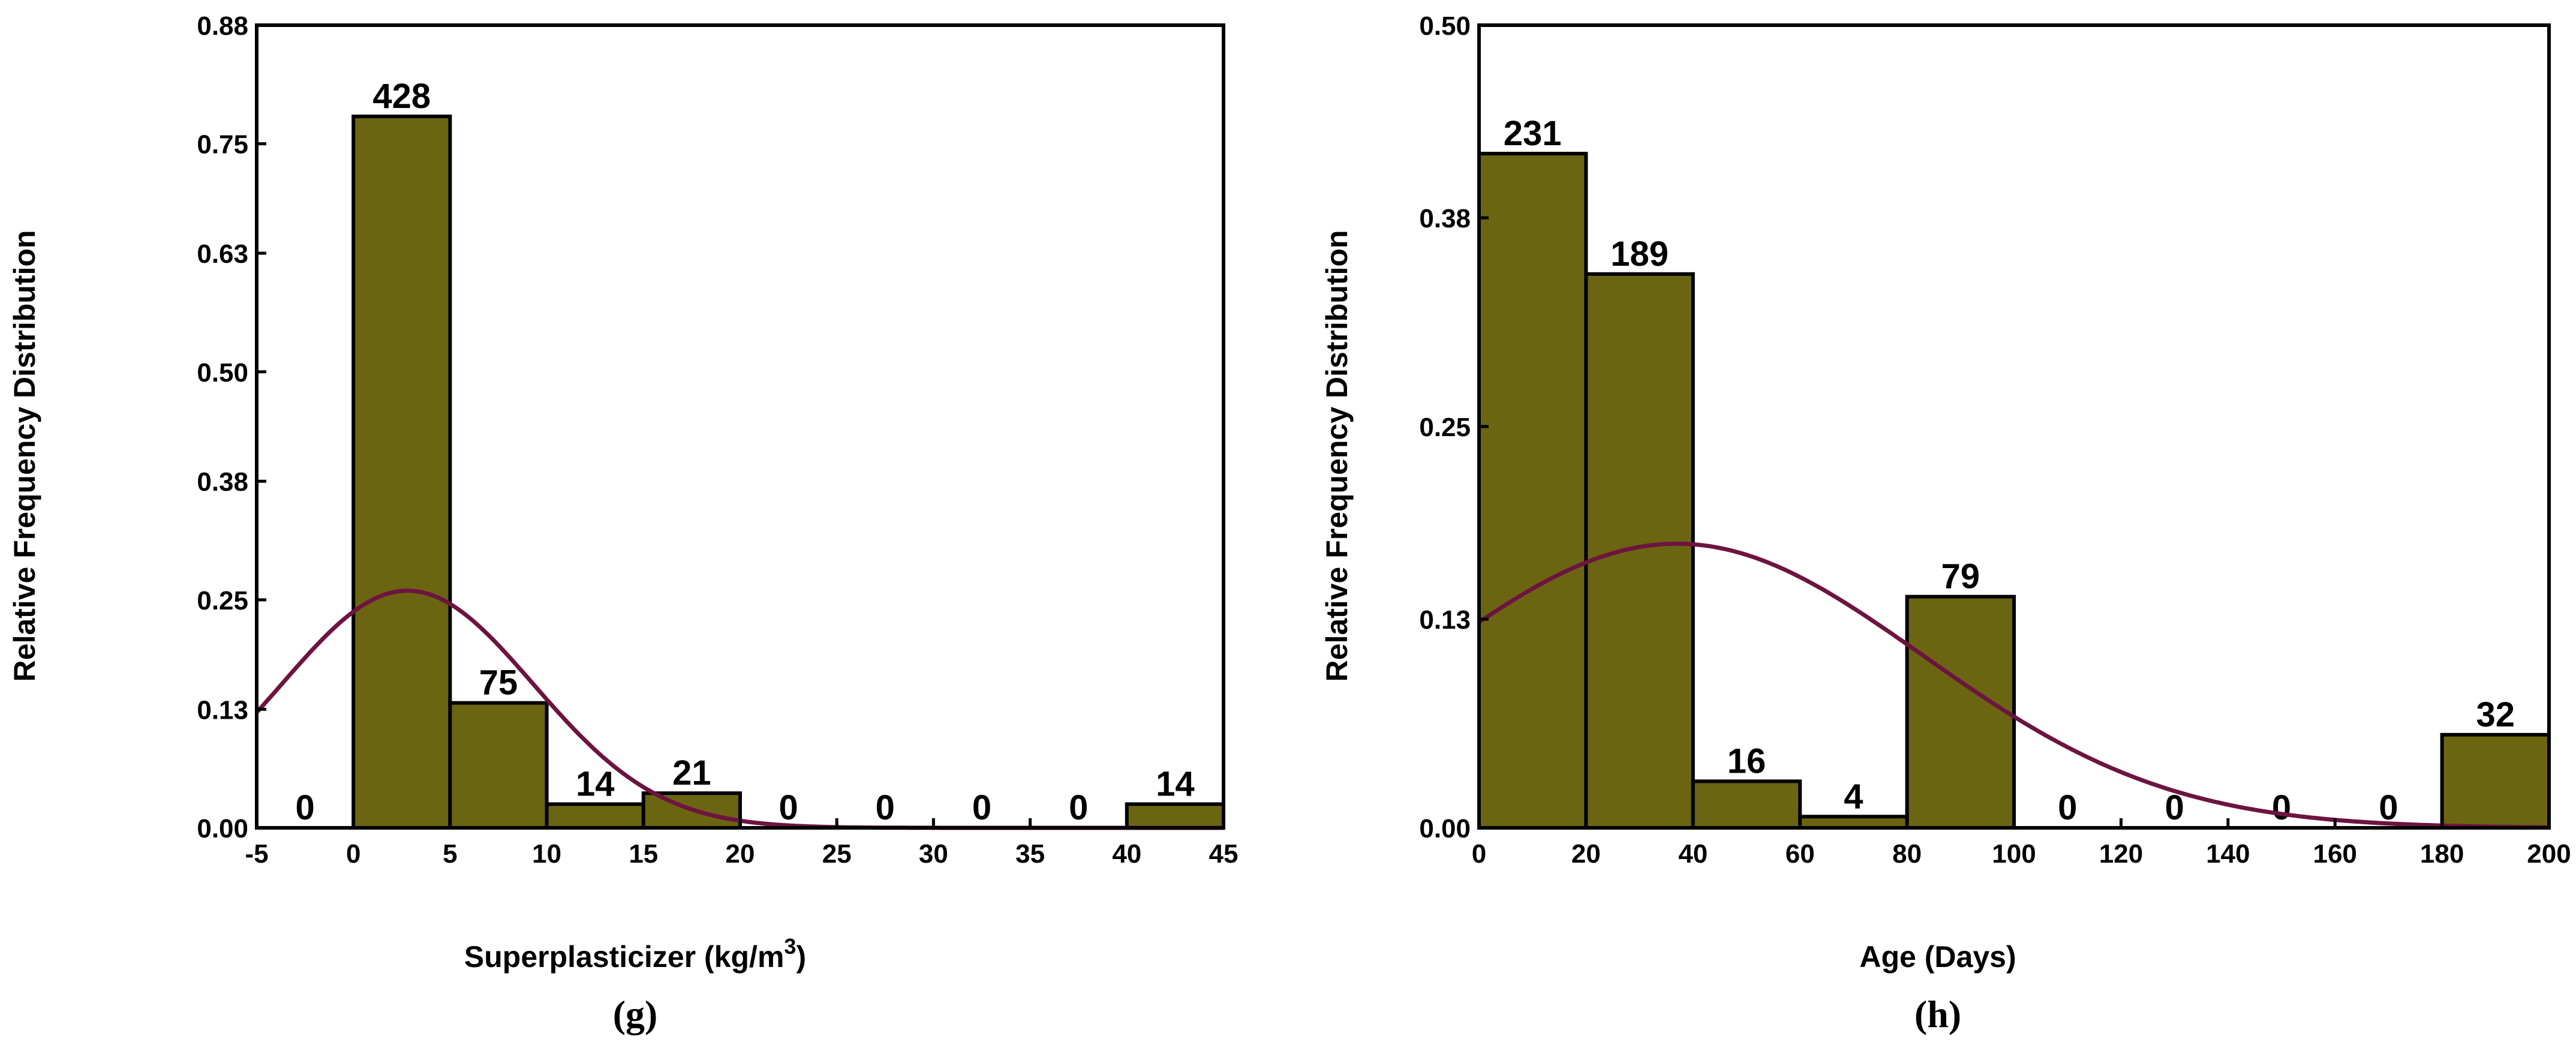 The image size is (2576, 1042). I want to click on x-tick-label-g-6: 25, so click(837, 854).